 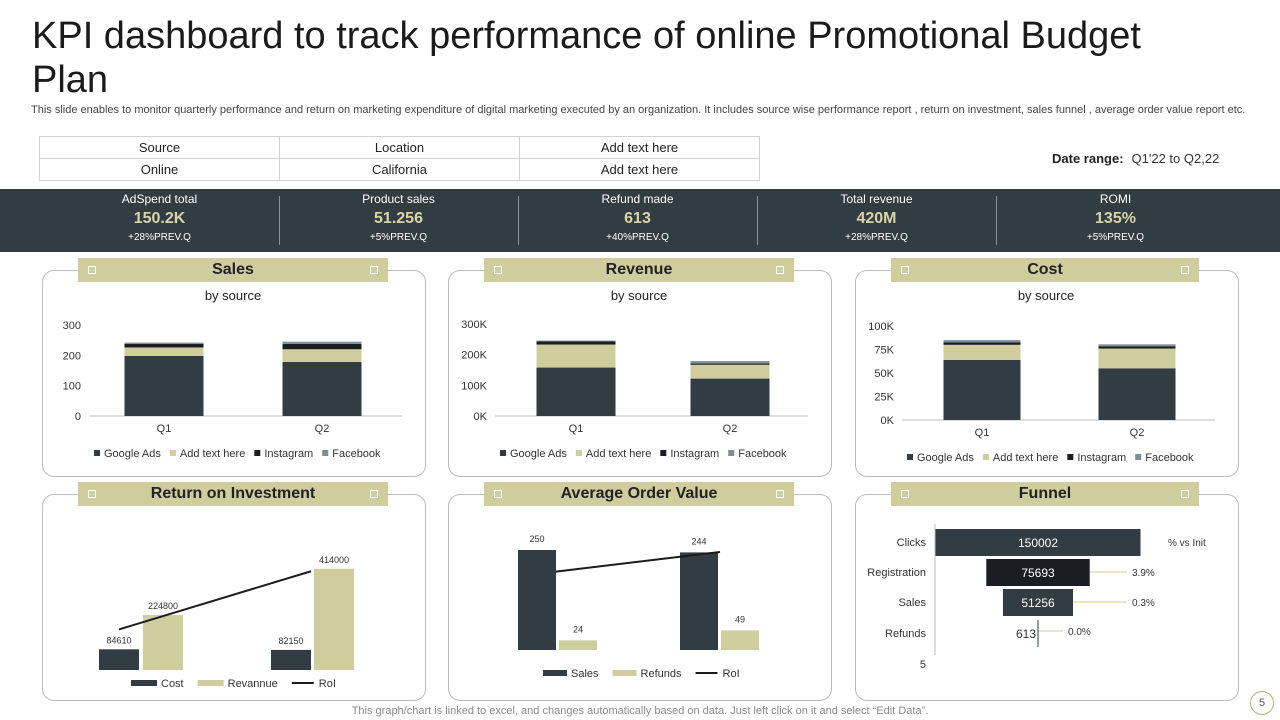 What do you see at coordinates (226, 622) in the screenshot?
I see `roi-chart: 84610 224800 82150 414000 Cost Revannue RoI` at bounding box center [226, 622].